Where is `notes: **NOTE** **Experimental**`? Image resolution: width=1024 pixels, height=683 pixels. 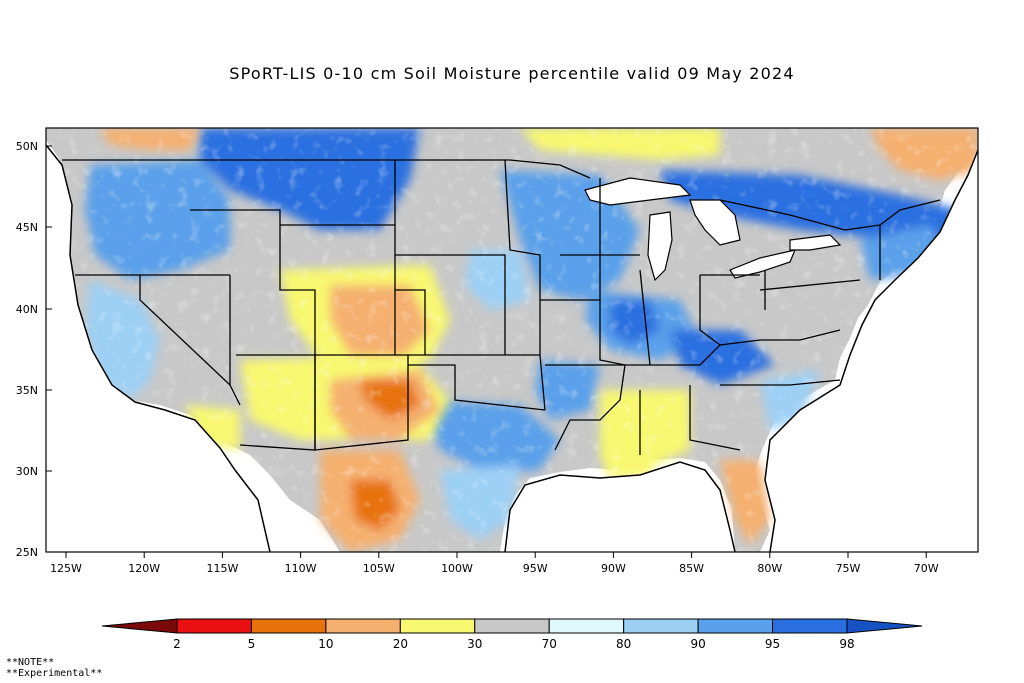
notes: **NOTE** **Experimental** is located at coordinates (54, 668).